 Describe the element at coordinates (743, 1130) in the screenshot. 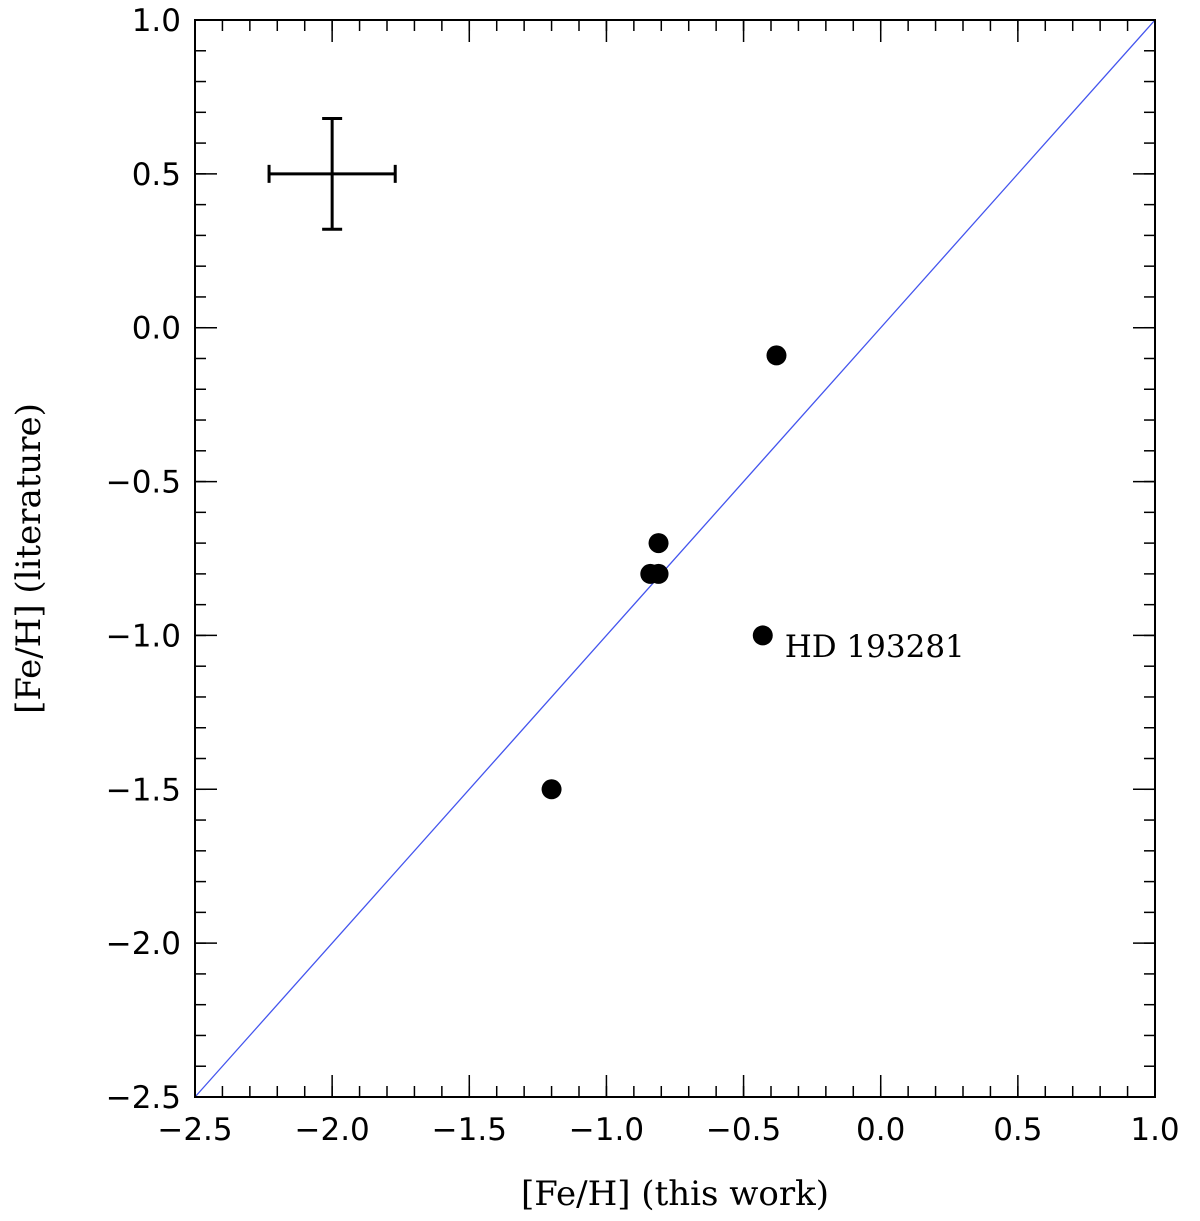

I see `x-tick-label: −0.5` at that location.